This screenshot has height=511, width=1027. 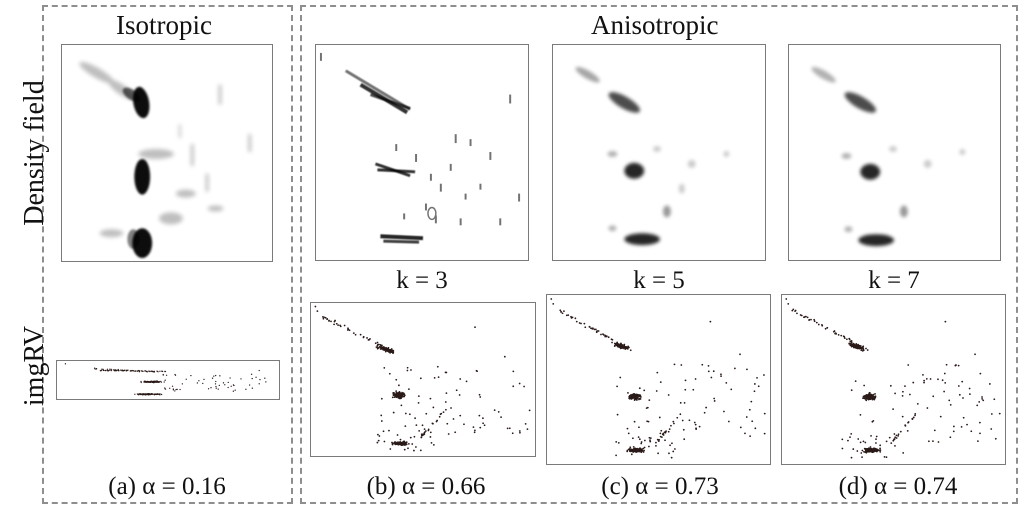 What do you see at coordinates (34, 153) in the screenshot?
I see `density-field-row-label: Density field` at bounding box center [34, 153].